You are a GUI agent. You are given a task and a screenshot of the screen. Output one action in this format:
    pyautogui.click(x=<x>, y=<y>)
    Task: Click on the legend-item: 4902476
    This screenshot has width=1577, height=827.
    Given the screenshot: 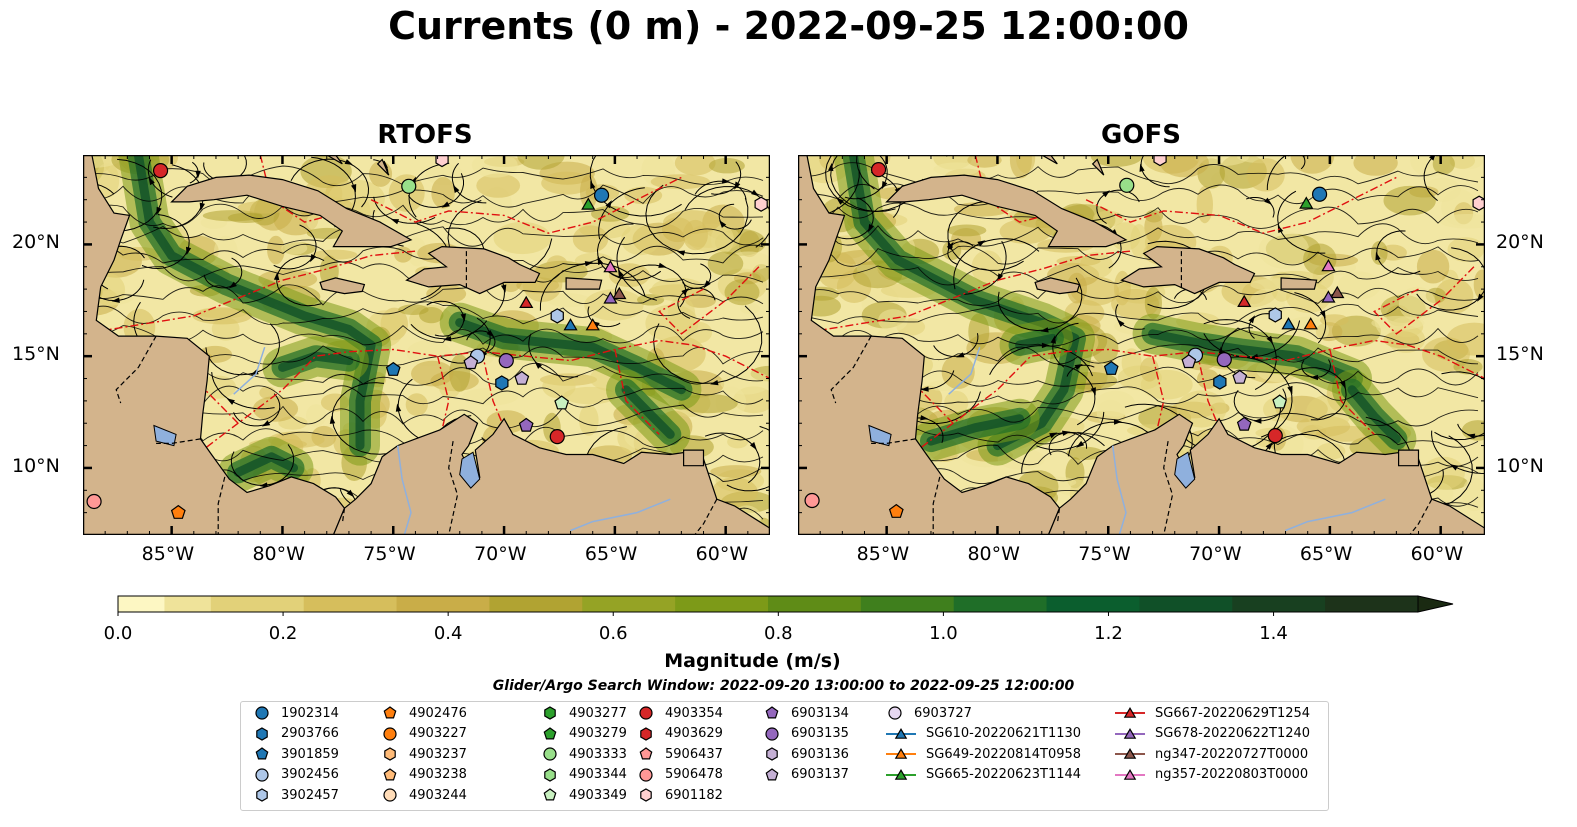 What is the action you would take?
    pyautogui.click(x=424, y=713)
    